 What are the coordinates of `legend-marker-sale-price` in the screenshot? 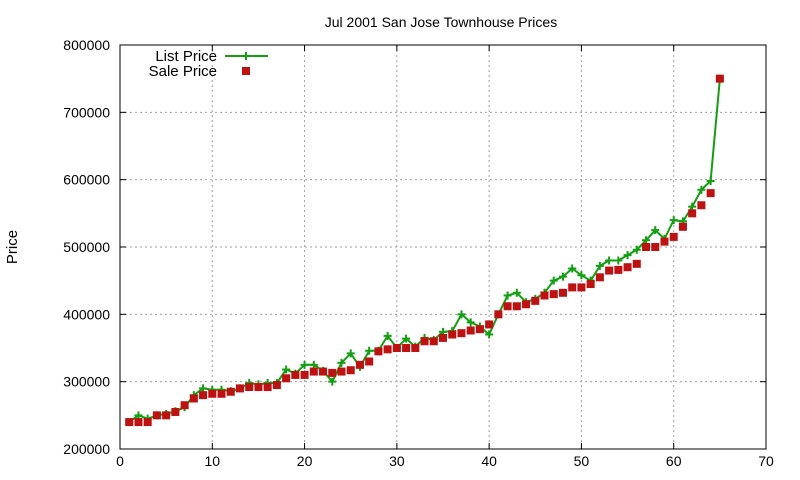 It's located at (246, 71).